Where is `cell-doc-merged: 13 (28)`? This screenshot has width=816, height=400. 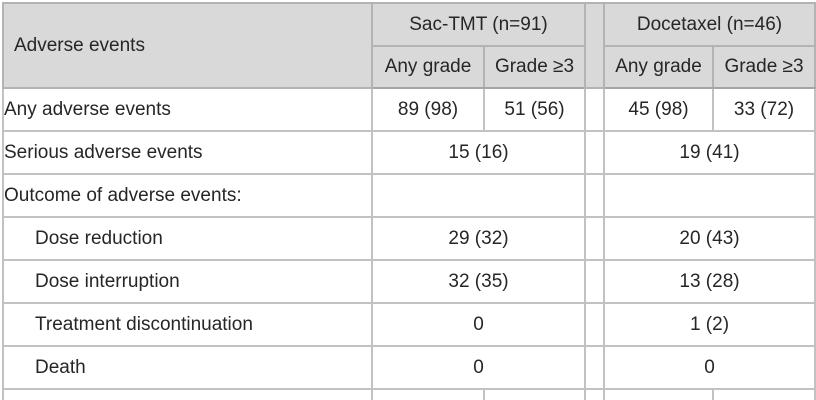 cell-doc-merged: 13 (28) is located at coordinates (709, 281).